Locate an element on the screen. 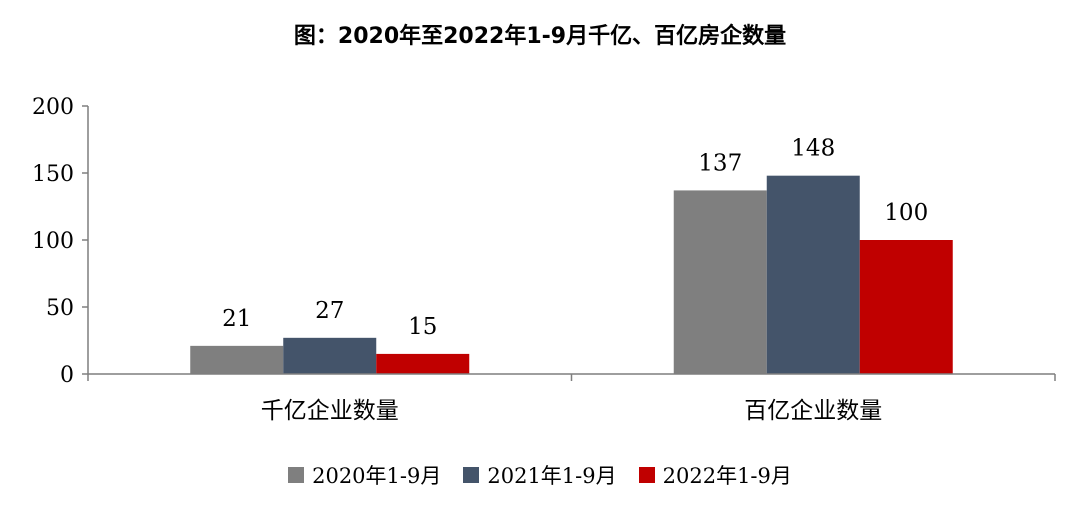  y-axis: 0 50 100 150 200 is located at coordinates (60, 241).